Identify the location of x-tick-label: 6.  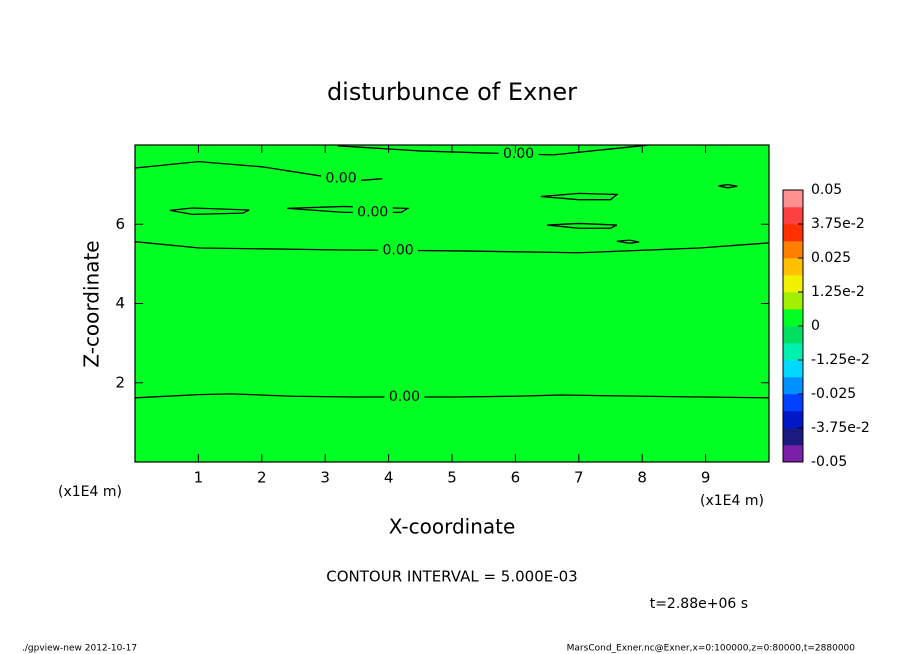
(516, 478).